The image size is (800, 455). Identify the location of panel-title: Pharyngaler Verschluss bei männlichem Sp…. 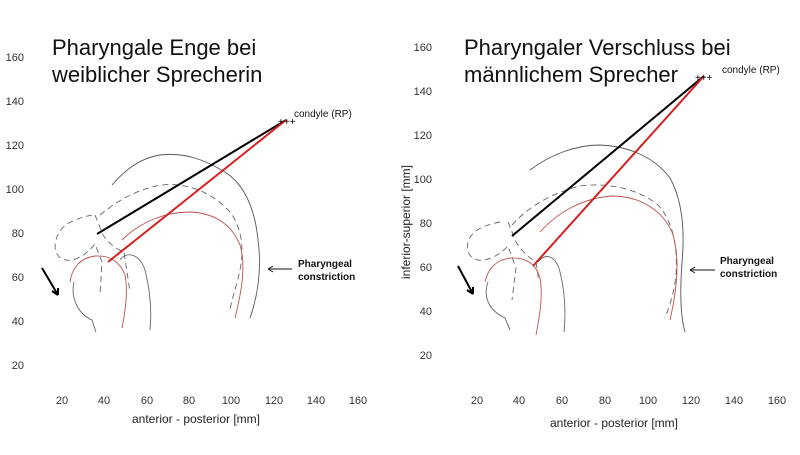
(597, 61).